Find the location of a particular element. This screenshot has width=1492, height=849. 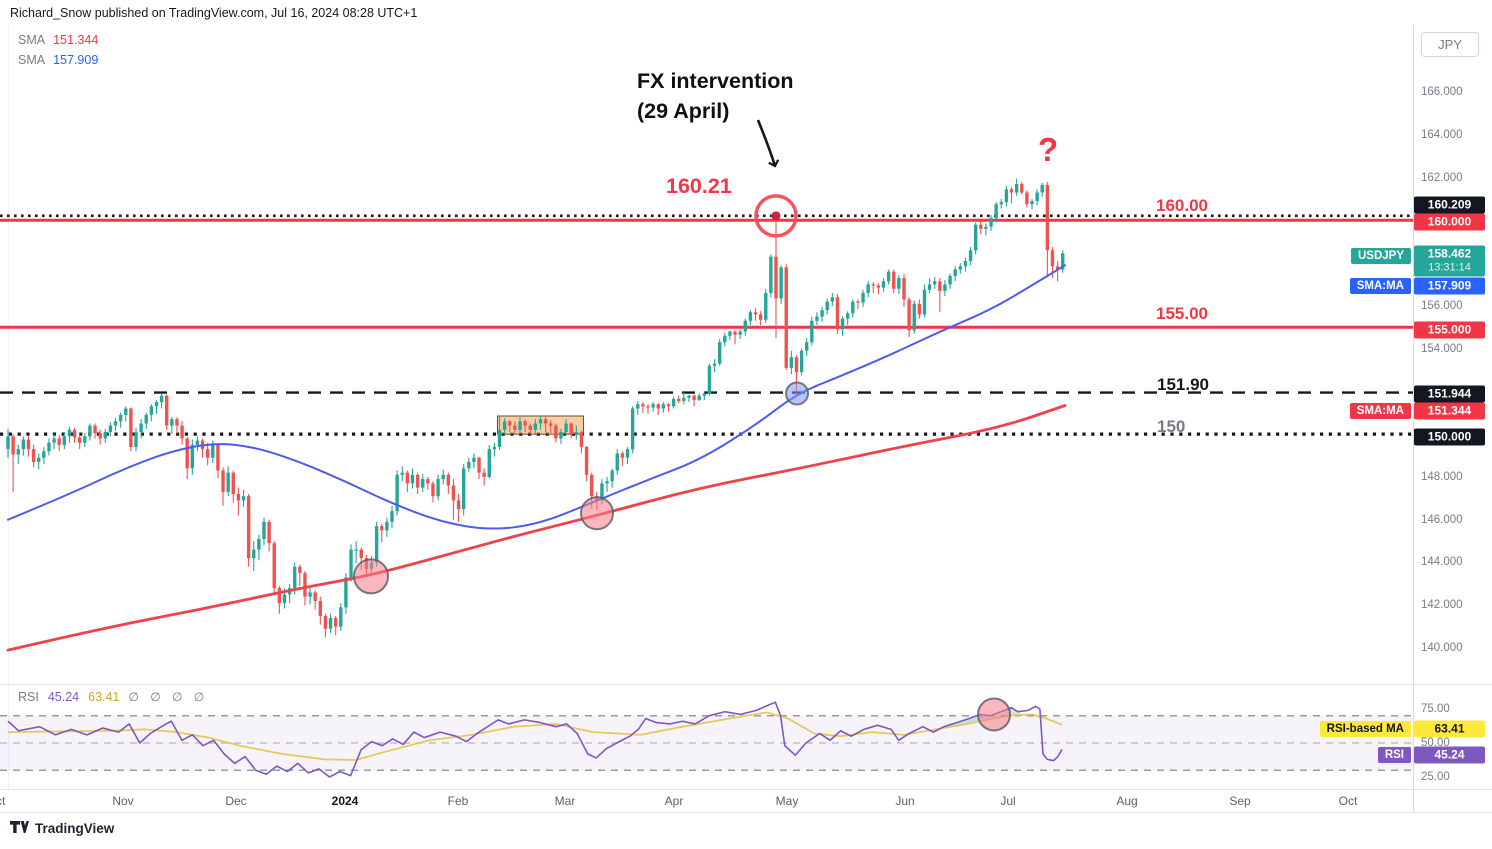

tradingview-logo: TradingView is located at coordinates (62, 828).